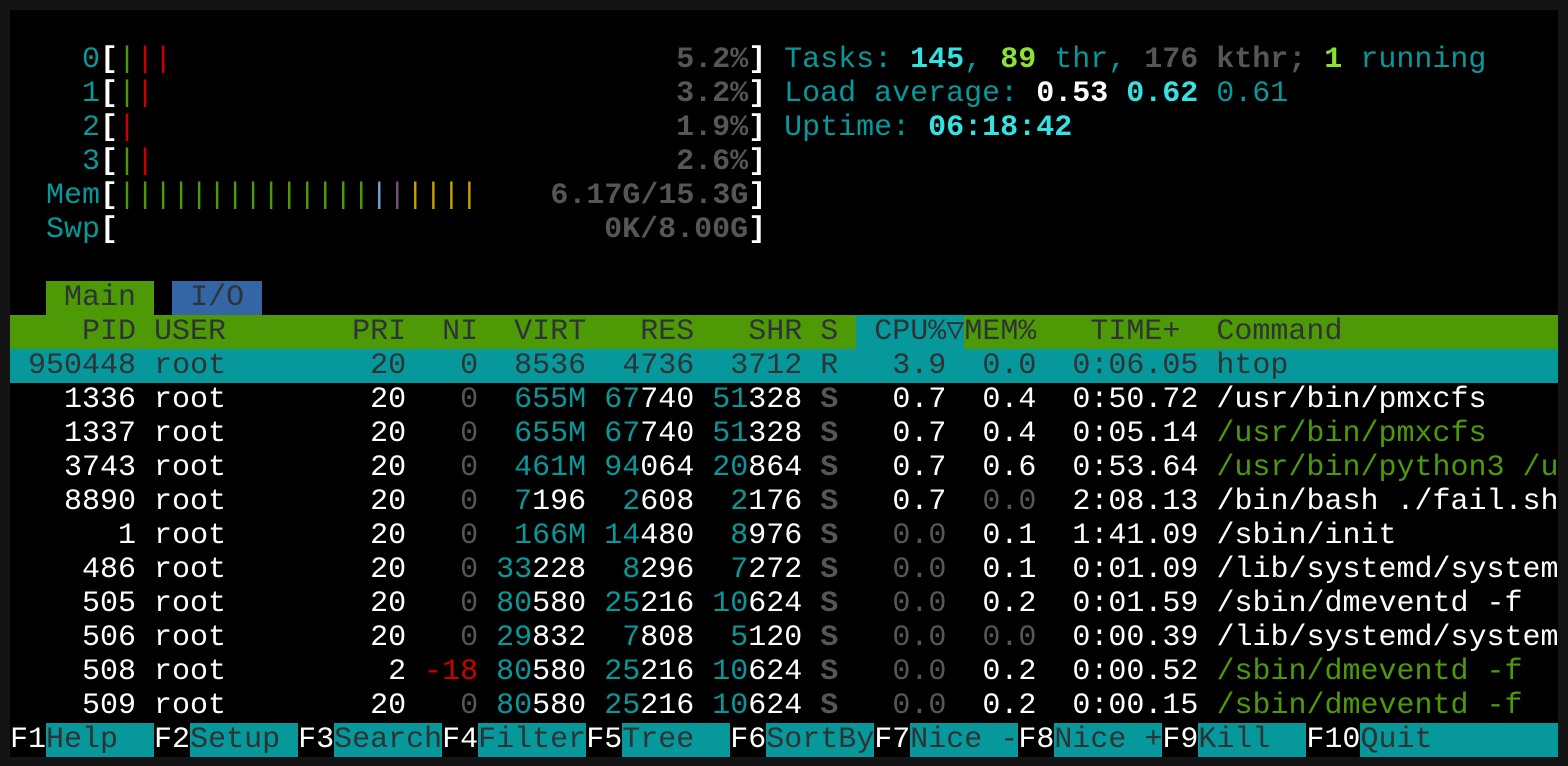 The width and height of the screenshot is (1568, 766). What do you see at coordinates (775, 434) in the screenshot?
I see `process-shr: 328` at bounding box center [775, 434].